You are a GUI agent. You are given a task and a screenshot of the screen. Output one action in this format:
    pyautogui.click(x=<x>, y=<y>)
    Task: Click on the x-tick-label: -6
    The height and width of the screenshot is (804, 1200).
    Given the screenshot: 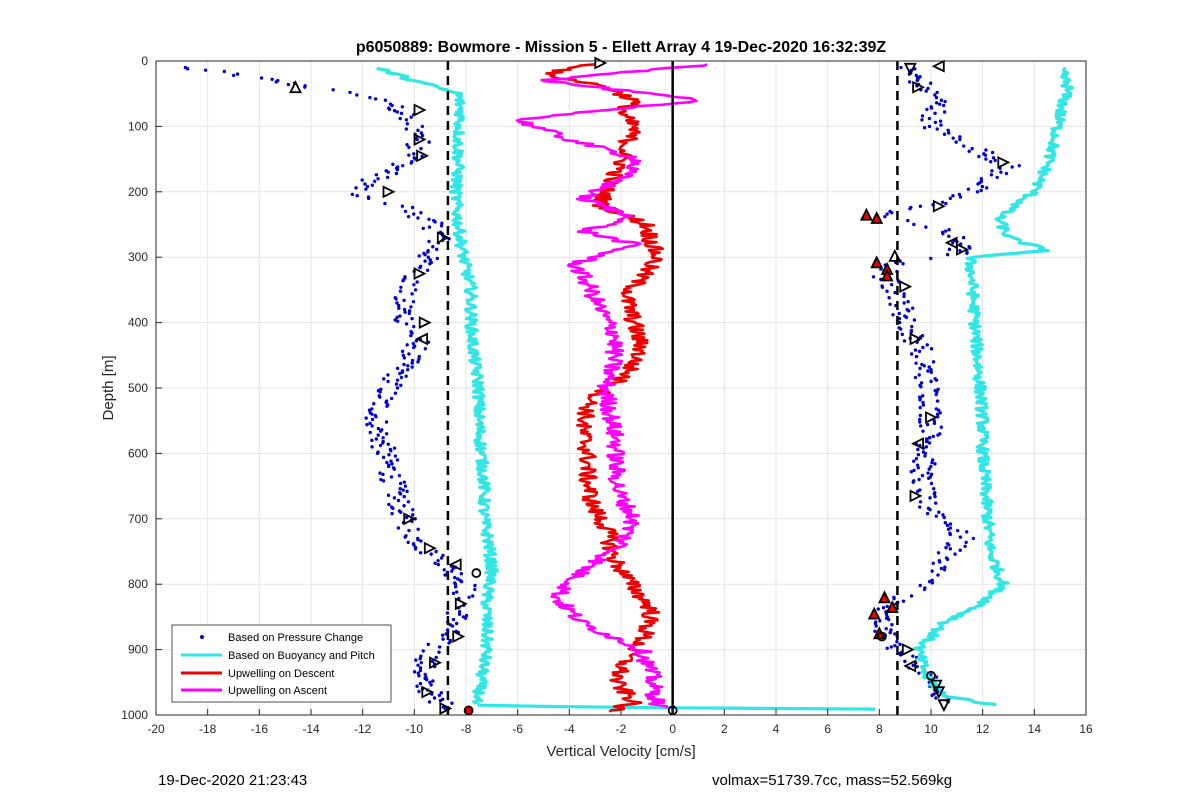 What is the action you would take?
    pyautogui.click(x=517, y=729)
    